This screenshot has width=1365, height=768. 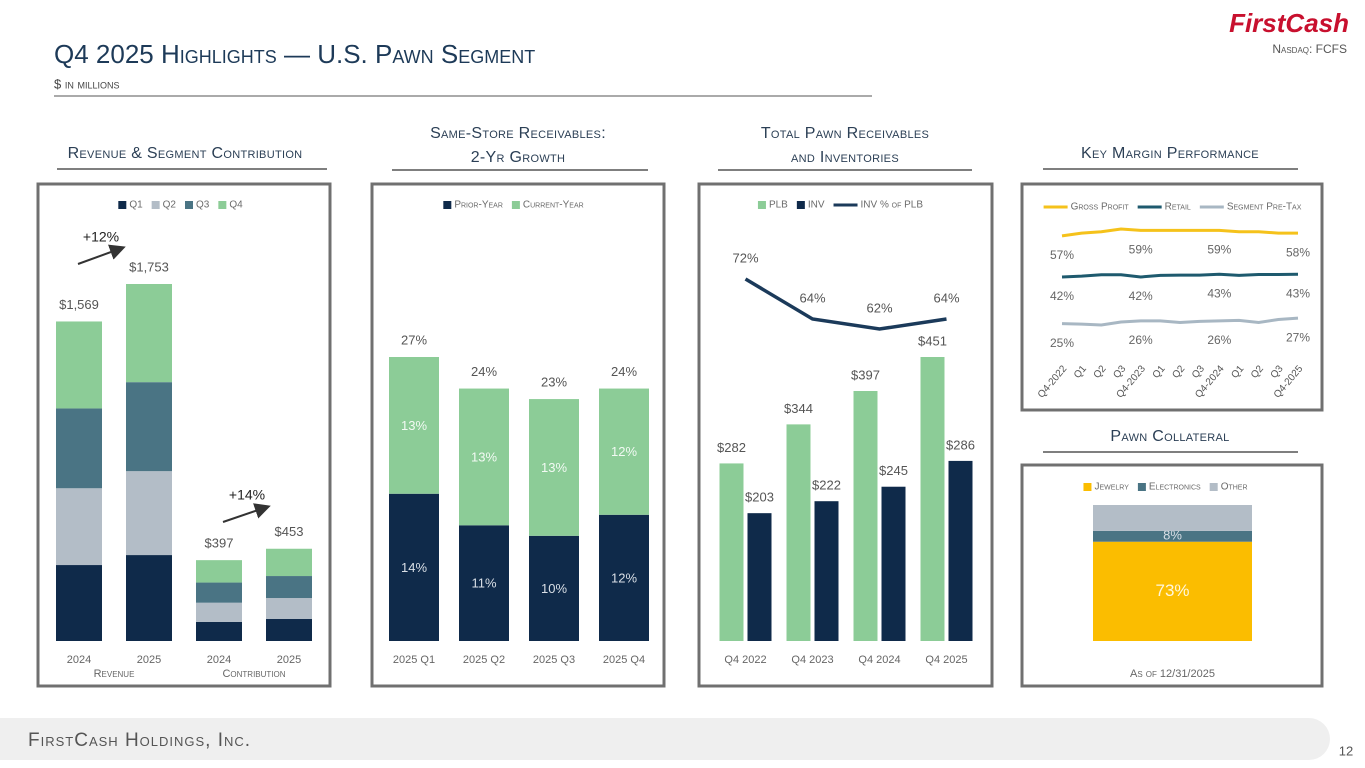 I want to click on legend-label: Retail, so click(x=1178, y=207).